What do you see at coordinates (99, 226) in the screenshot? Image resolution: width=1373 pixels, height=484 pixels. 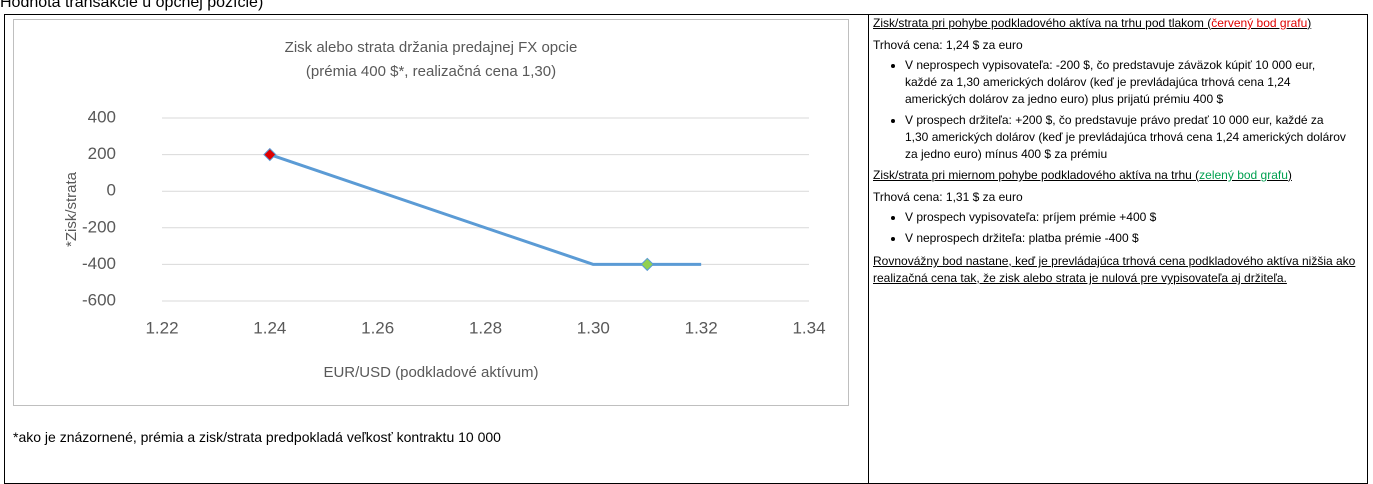 I see `y-tick-label: -200` at bounding box center [99, 226].